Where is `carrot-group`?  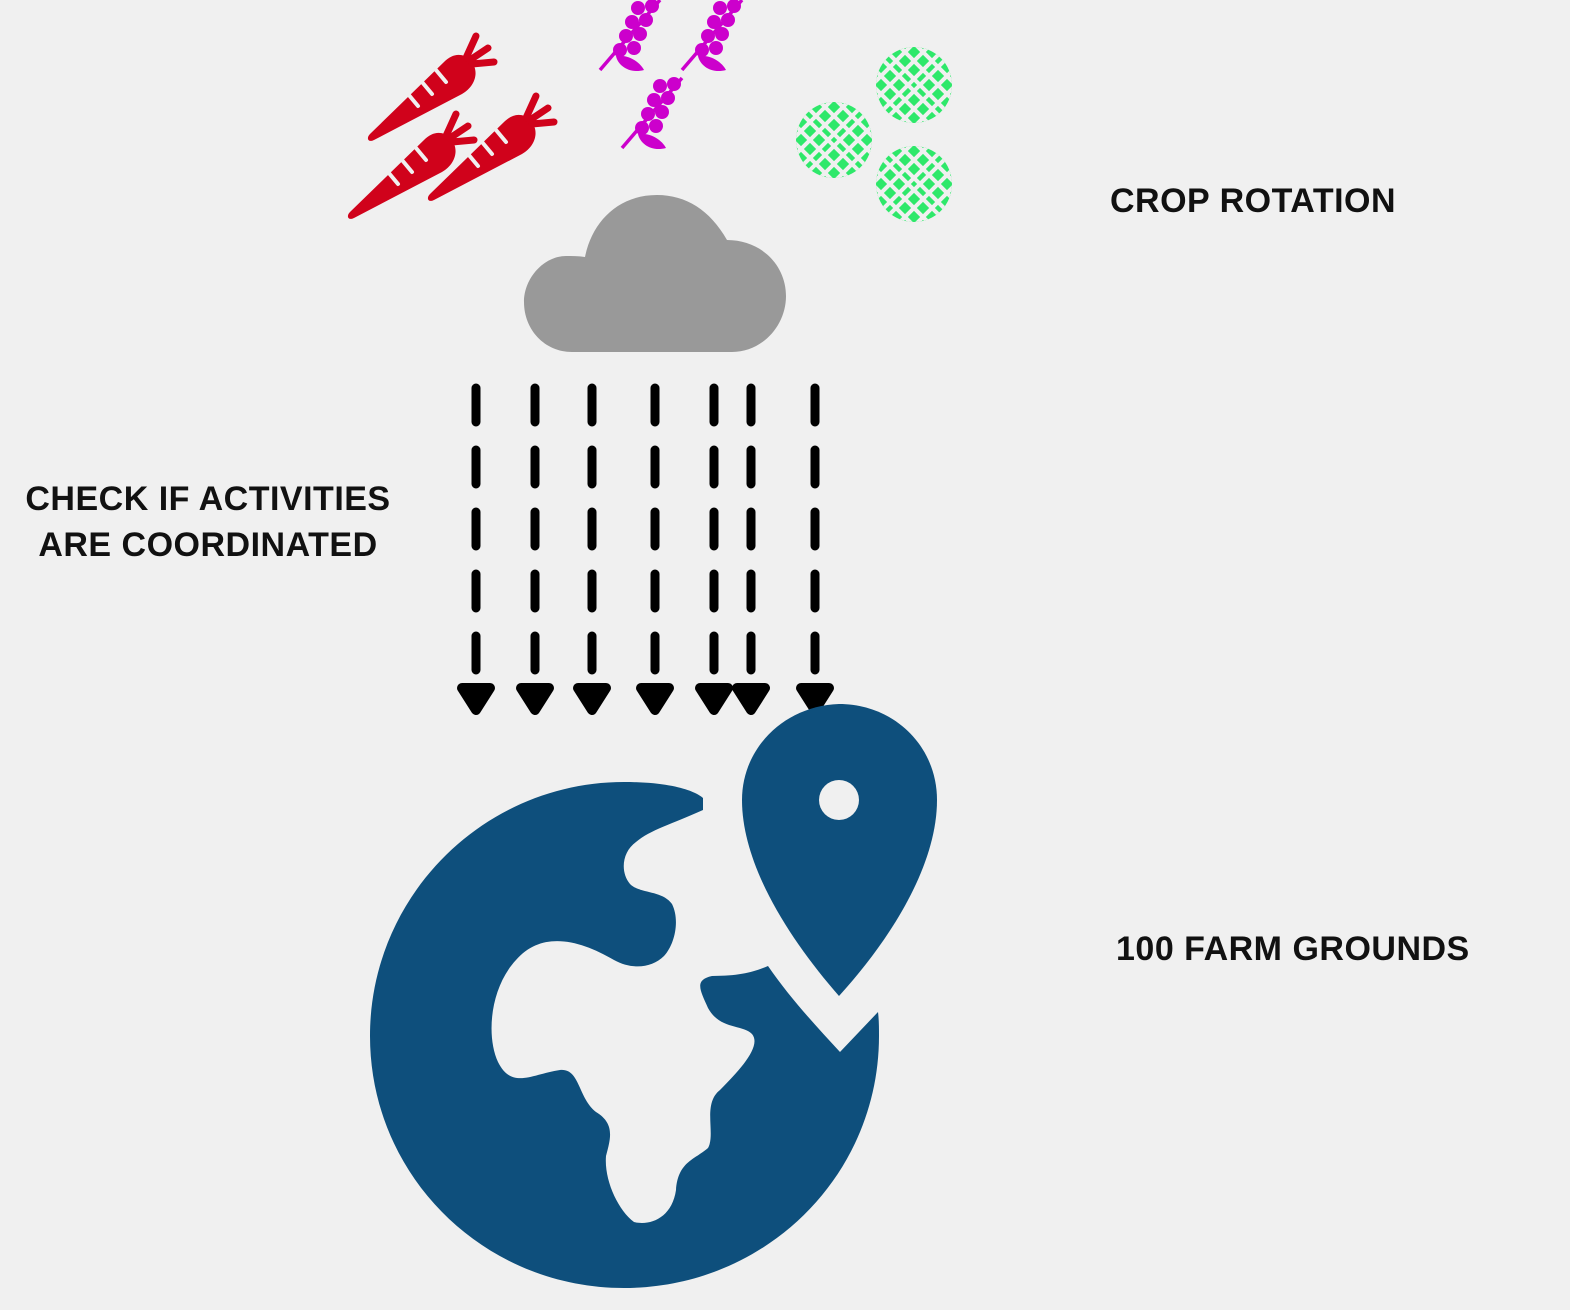 carrot-group is located at coordinates (451, 127).